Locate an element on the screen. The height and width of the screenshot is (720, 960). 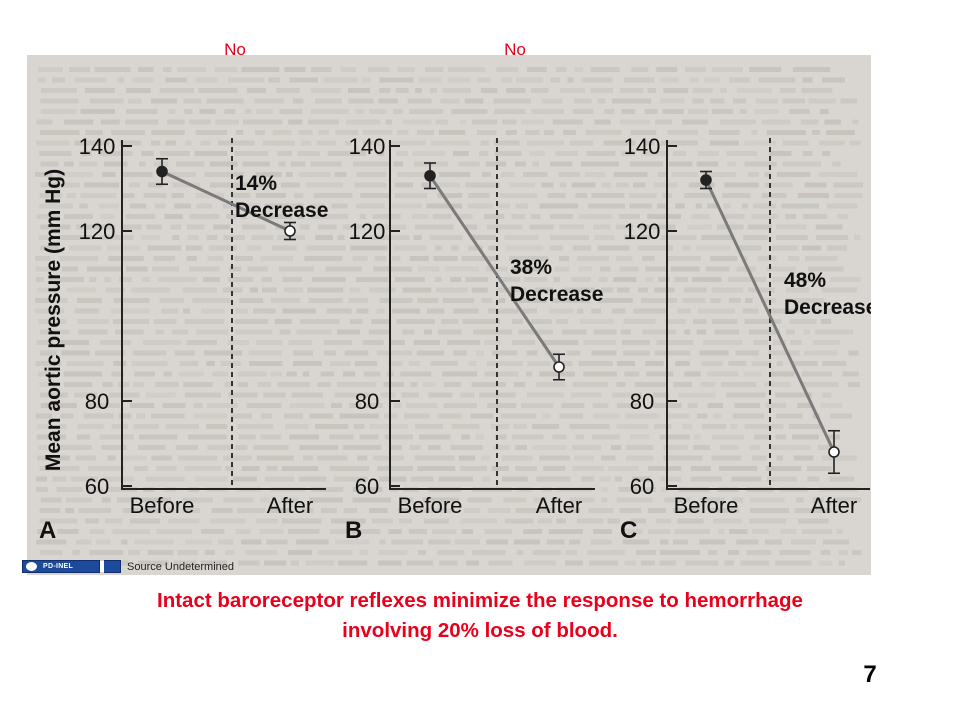
y-axis-label: Mean aortic pressure (mm Hg) is located at coordinates (53, 320).